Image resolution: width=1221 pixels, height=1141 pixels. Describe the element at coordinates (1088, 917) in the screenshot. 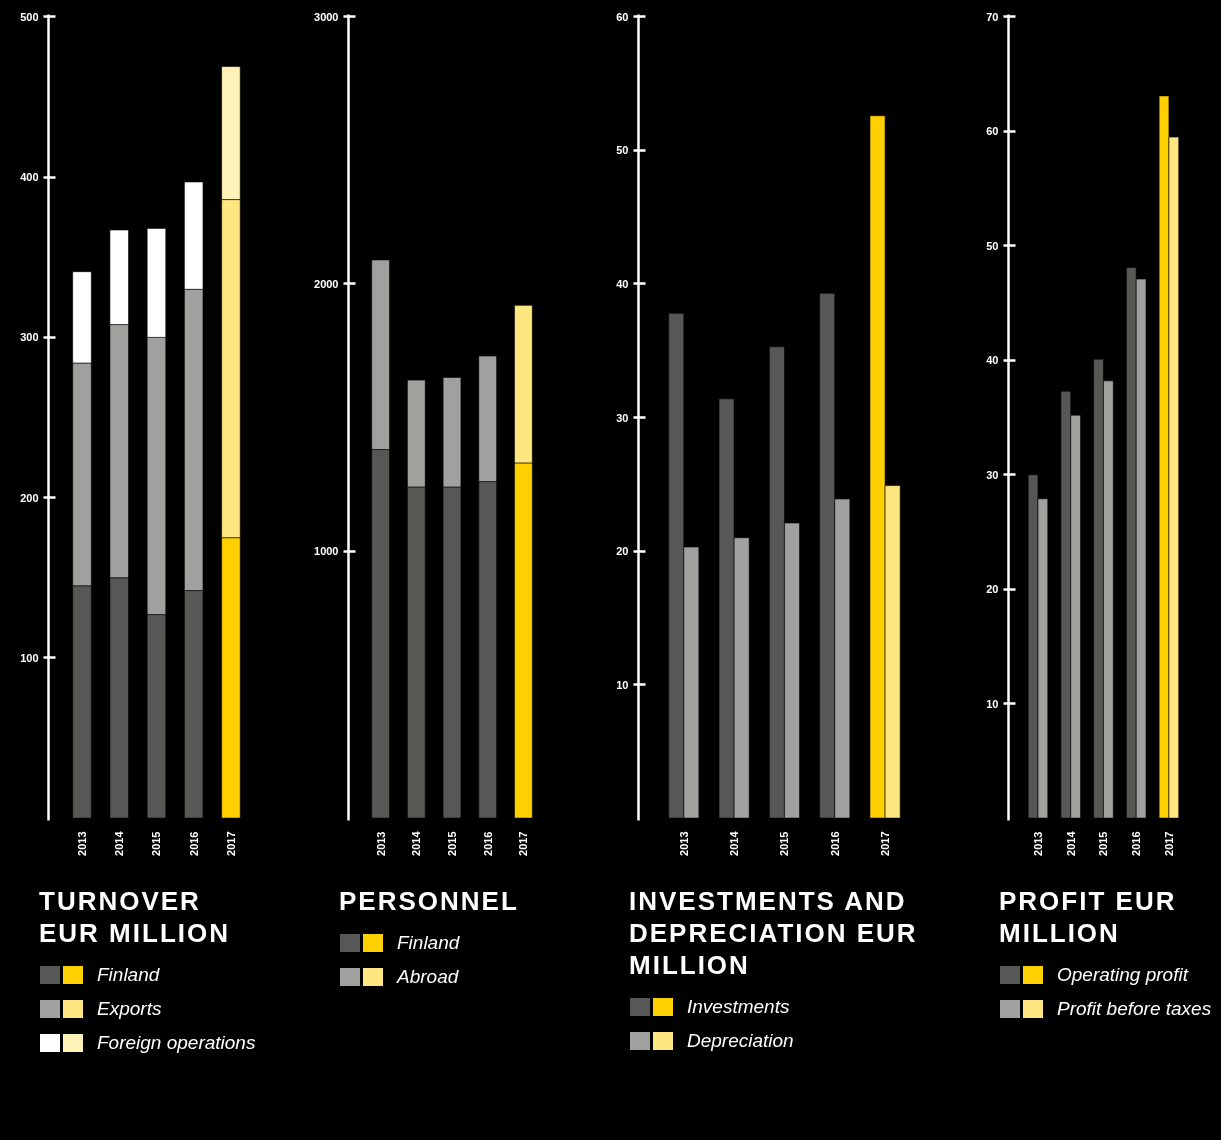

I see `text: PROFIT EUR MILLION` at that location.